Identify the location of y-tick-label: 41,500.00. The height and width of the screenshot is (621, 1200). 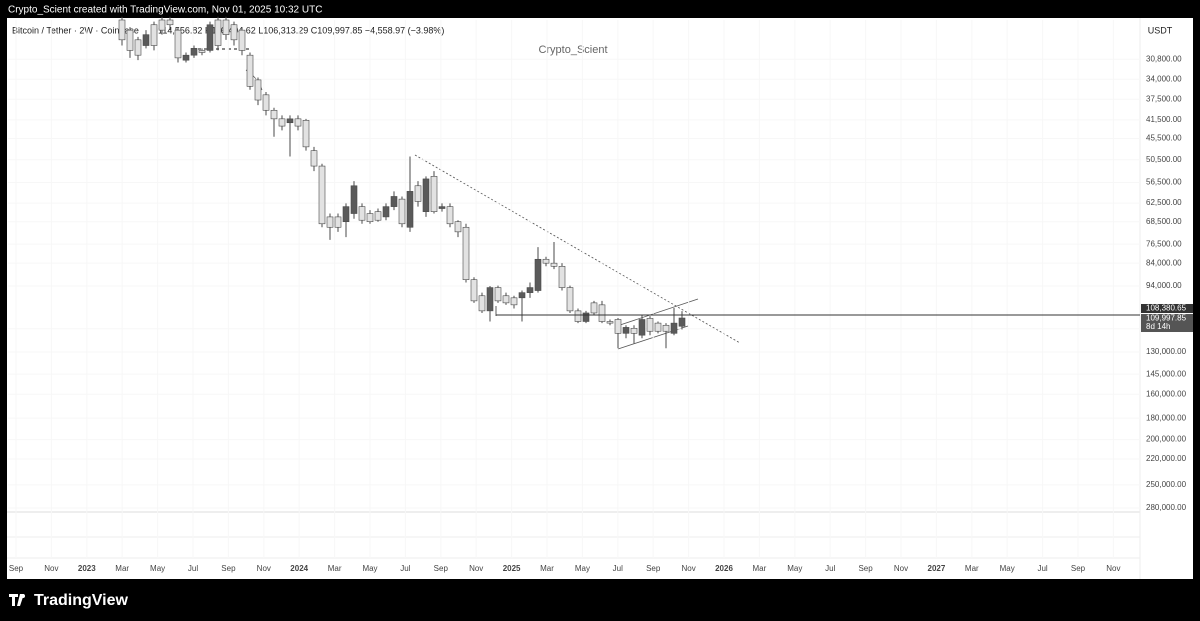
(1164, 119).